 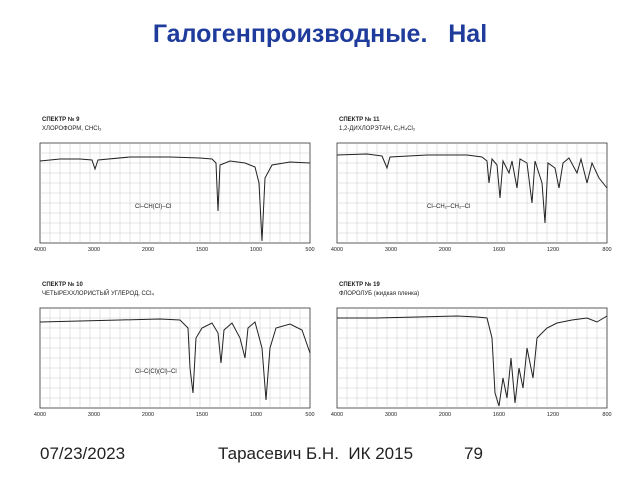 I want to click on spectrum-number: СПЕКТР № 19, so click(x=359, y=284).